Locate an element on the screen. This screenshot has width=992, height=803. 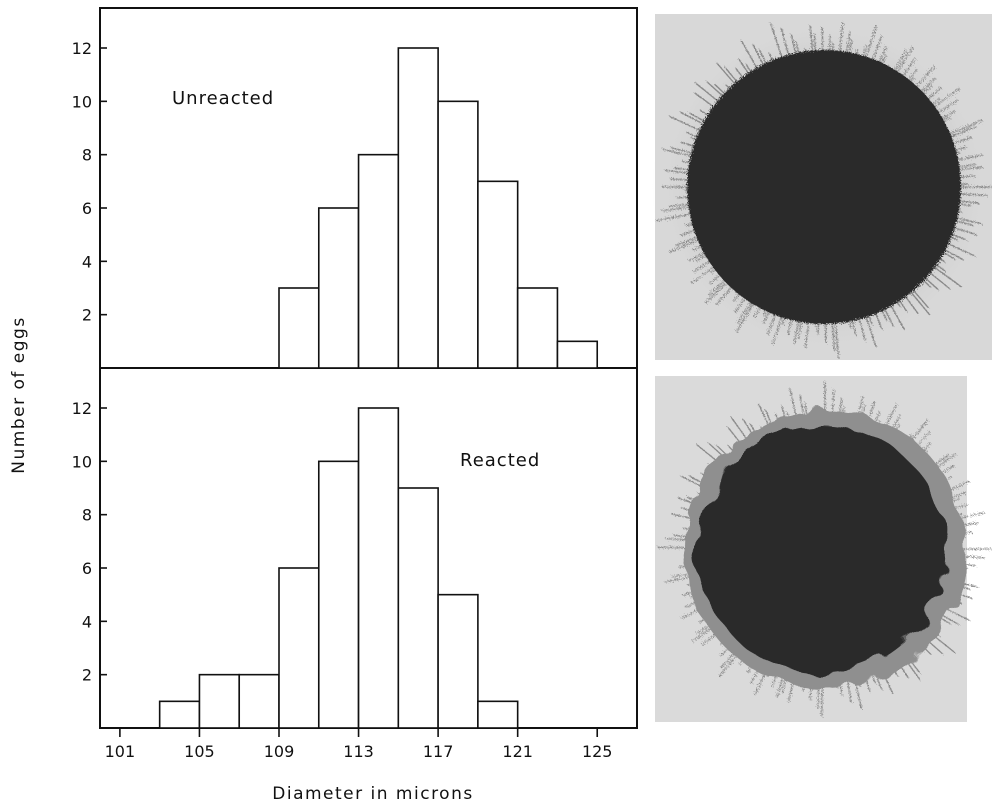
unreacted-panel-label: Unreacted is located at coordinates (223, 98).